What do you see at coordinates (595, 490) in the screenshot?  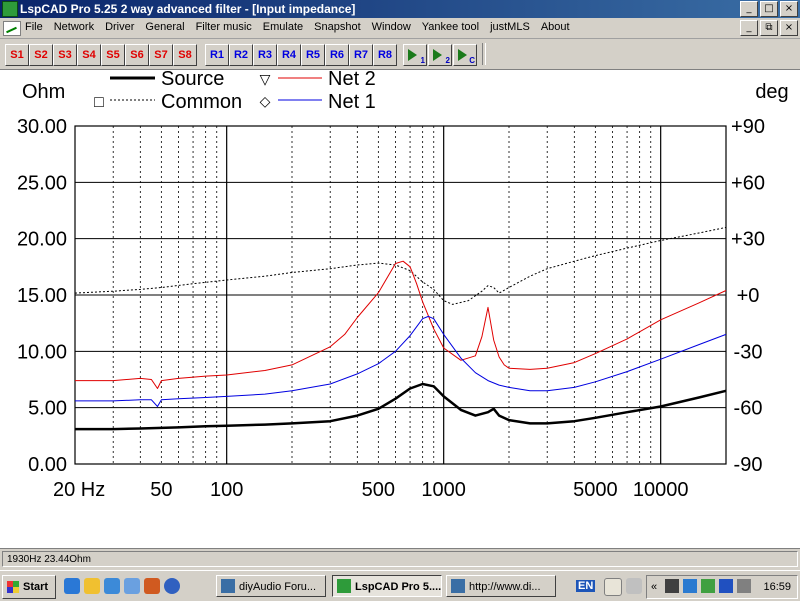 I see `x-tick-label: 5000` at bounding box center [595, 490].